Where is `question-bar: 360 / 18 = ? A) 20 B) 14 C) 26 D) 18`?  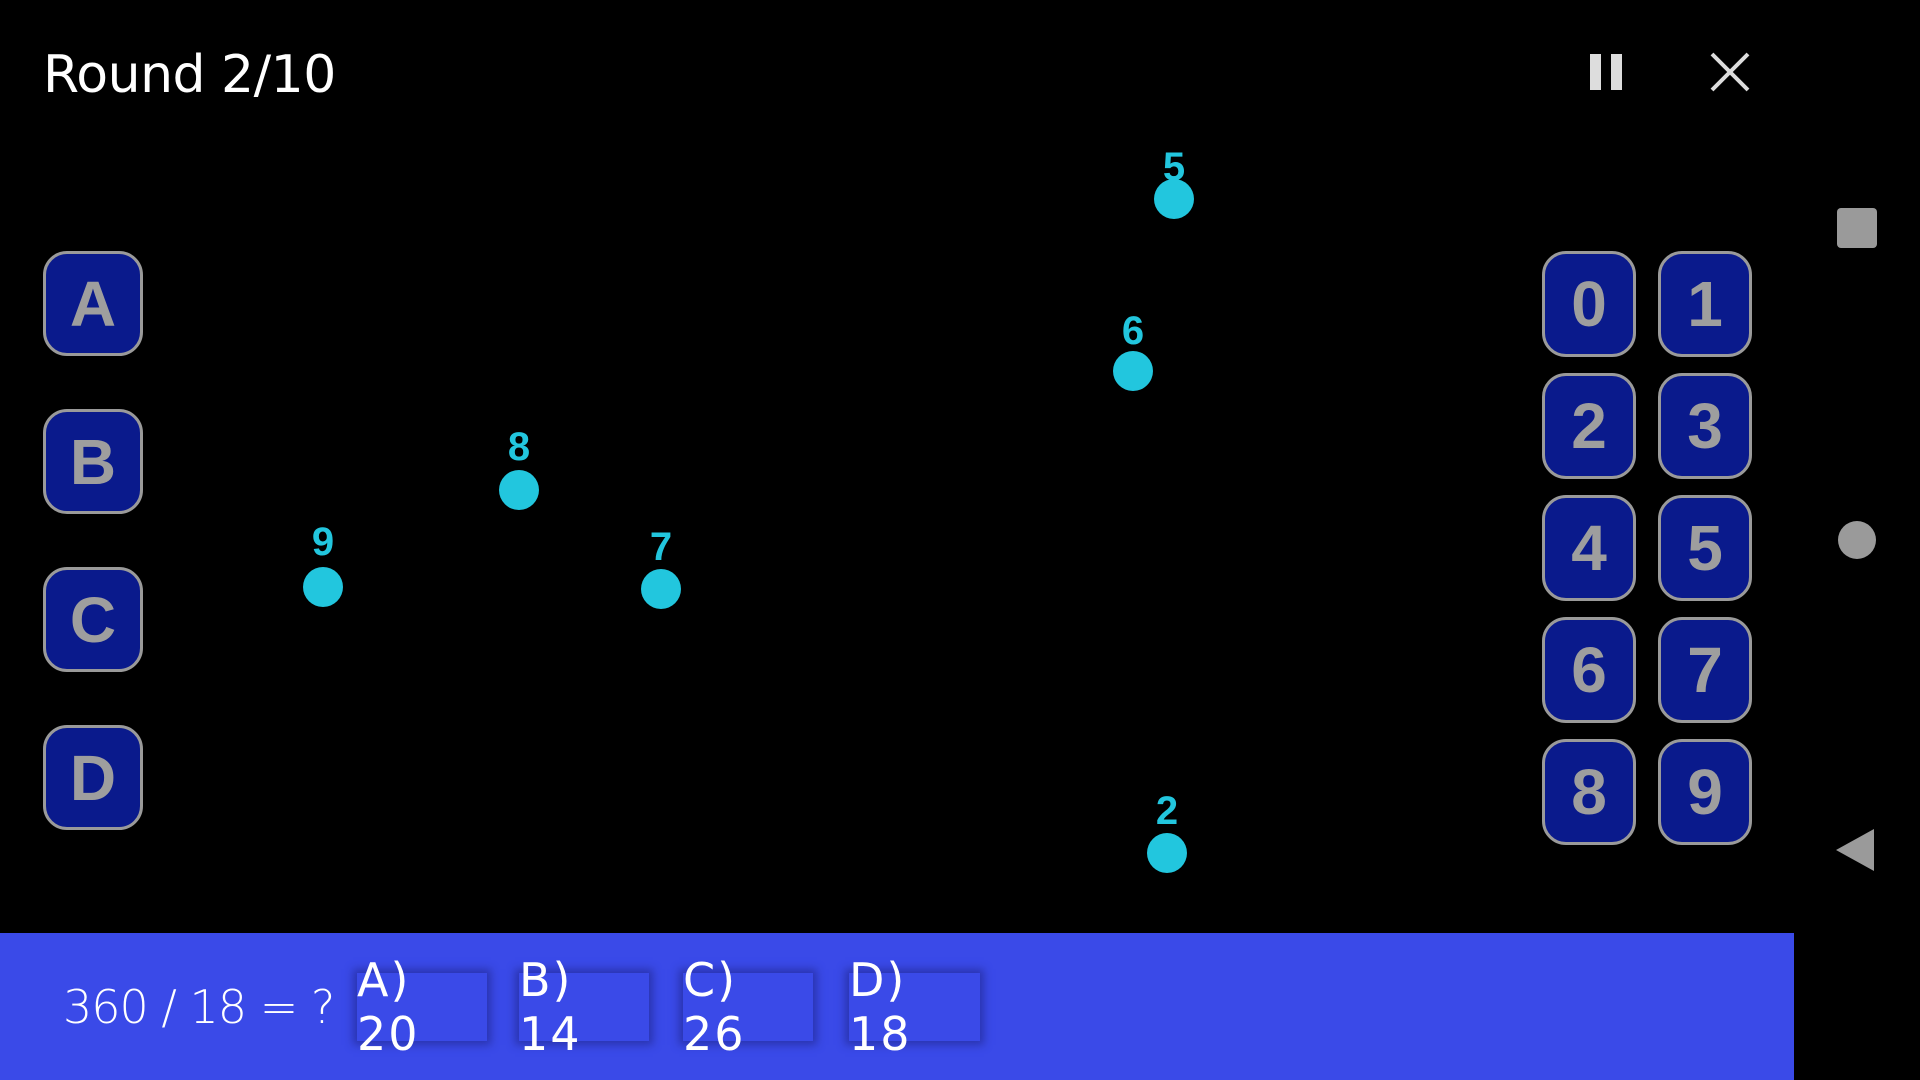
question-bar: 360 / 18 = ? A) 20 B) 14 C) 26 D) 18 is located at coordinates (897, 1006).